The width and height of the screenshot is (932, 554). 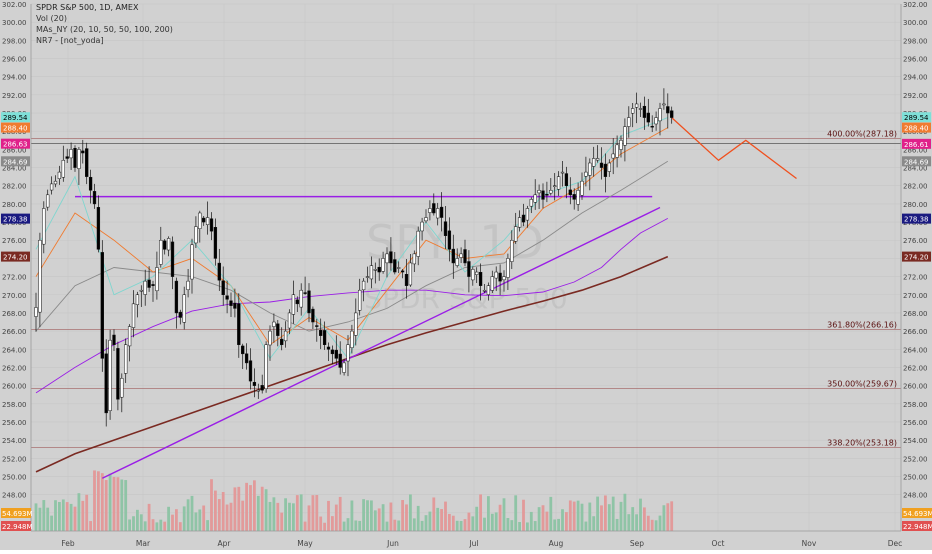 What do you see at coordinates (917, 526) in the screenshot?
I see `right-volume-badge` at bounding box center [917, 526].